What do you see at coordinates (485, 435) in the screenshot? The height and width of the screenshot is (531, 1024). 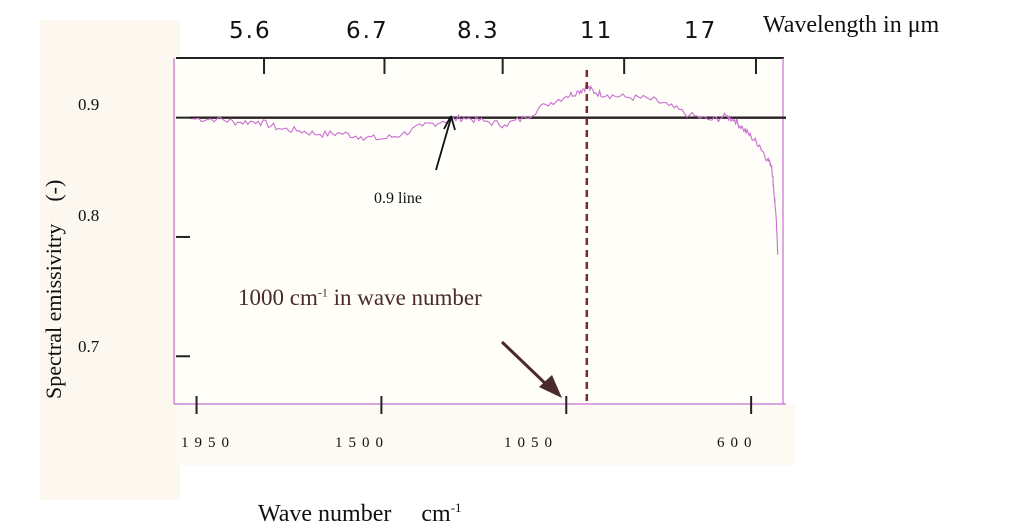 I see `paper-background-bottom` at bounding box center [485, 435].